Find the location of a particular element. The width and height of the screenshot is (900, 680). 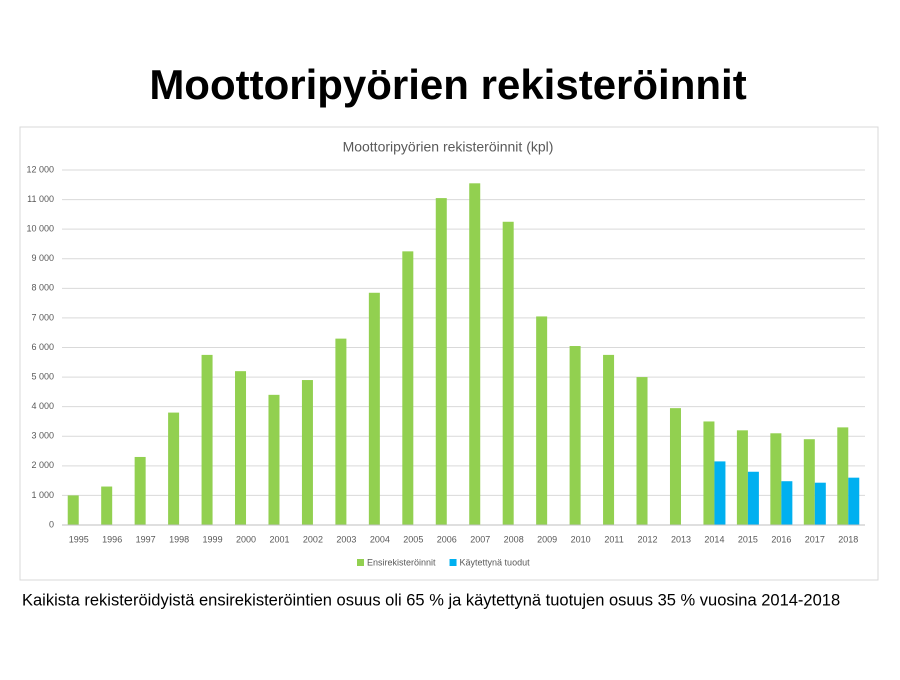

y-tick-label: 10 000 is located at coordinates (40, 229).